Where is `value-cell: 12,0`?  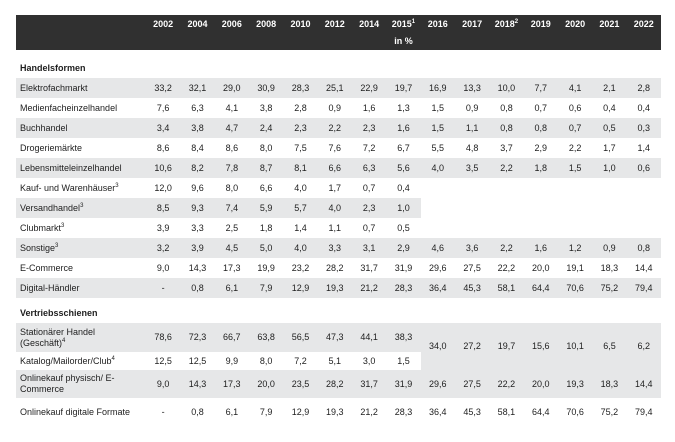
value-cell: 12,0 is located at coordinates (163, 187).